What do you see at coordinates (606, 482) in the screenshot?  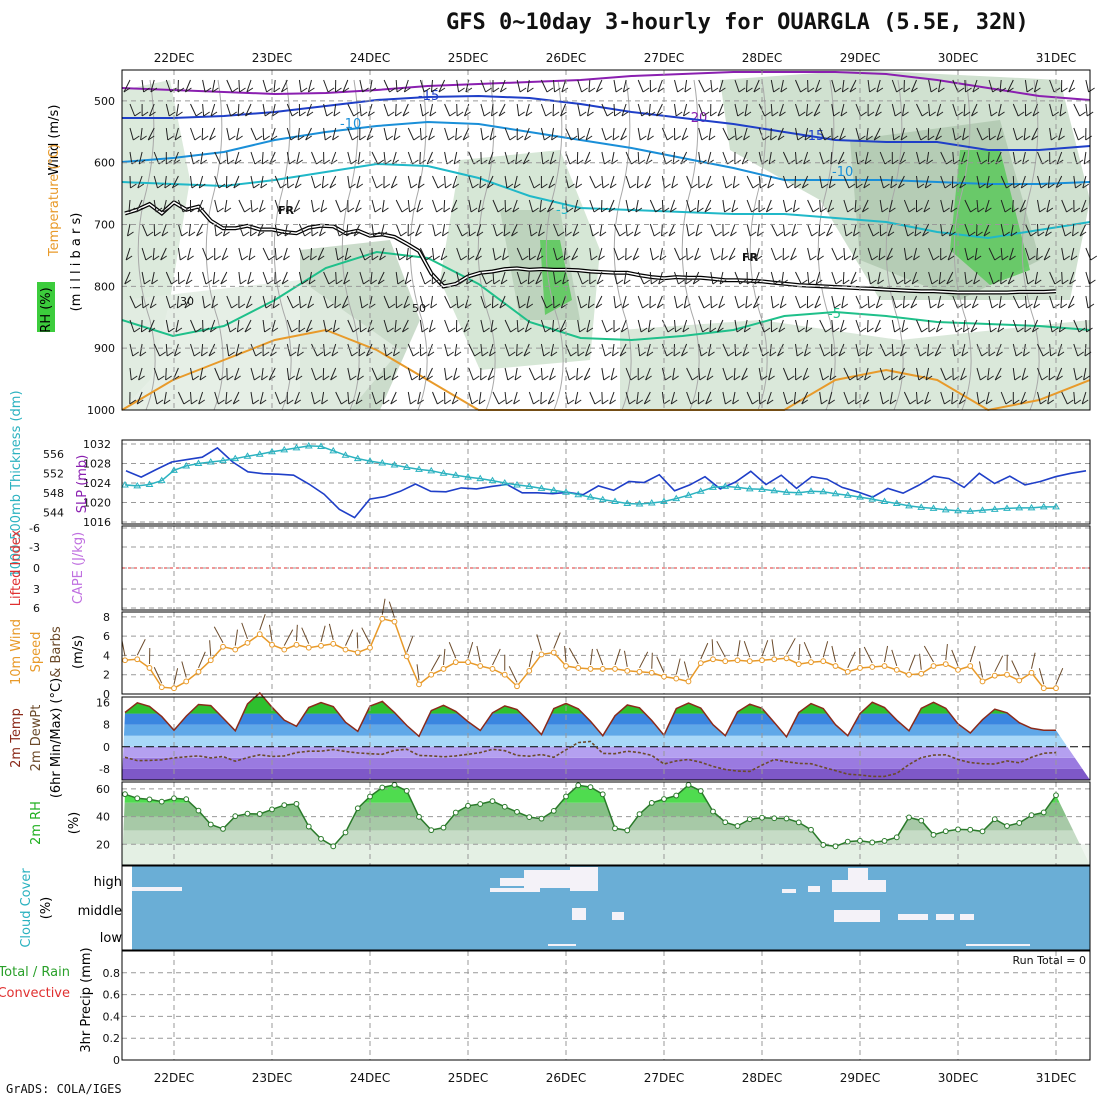 I see `slp-thickness-panel` at bounding box center [606, 482].